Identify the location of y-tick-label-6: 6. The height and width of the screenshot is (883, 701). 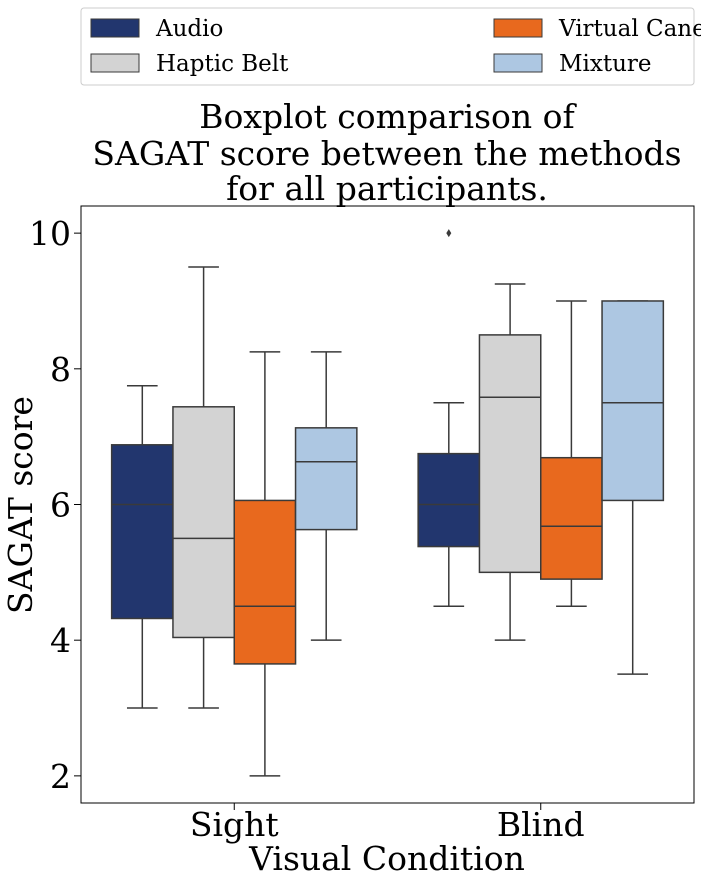
(60, 505).